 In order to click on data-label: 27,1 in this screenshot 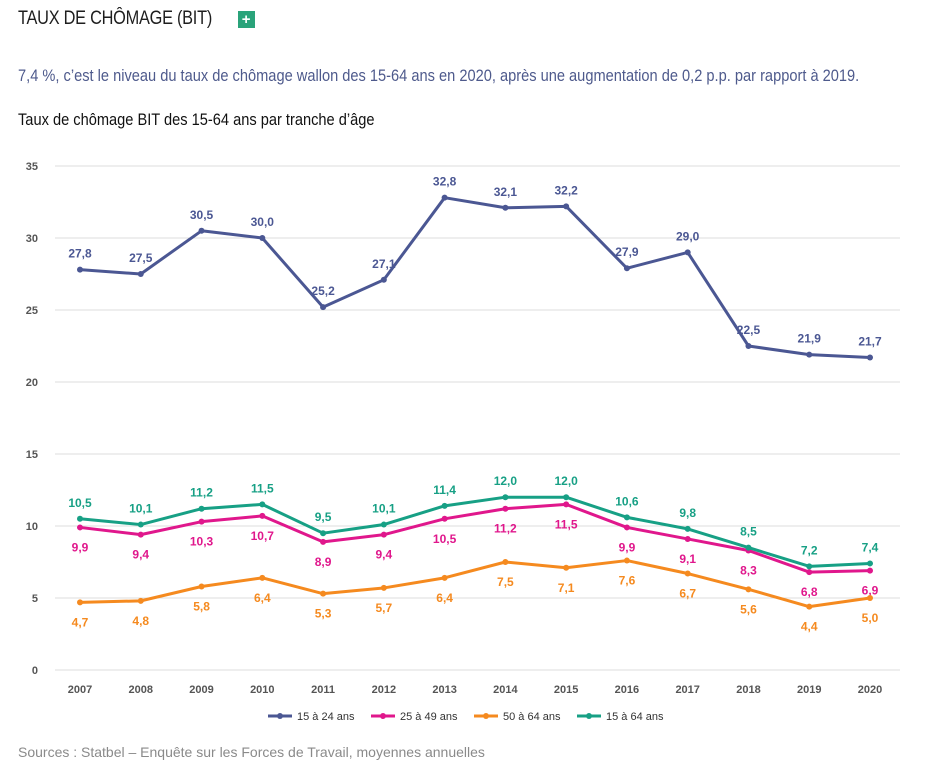, I will do `click(384, 264)`.